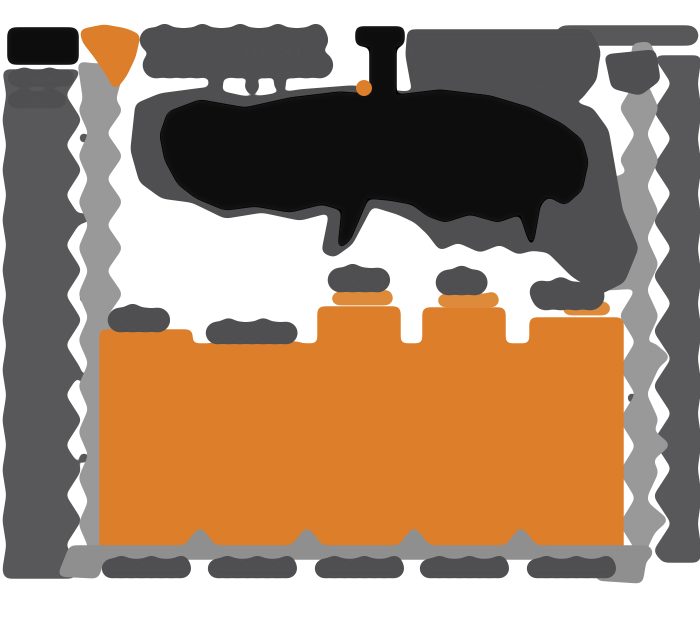  Describe the element at coordinates (503, 65) in the screenshot. I see `title-right-mass` at that location.